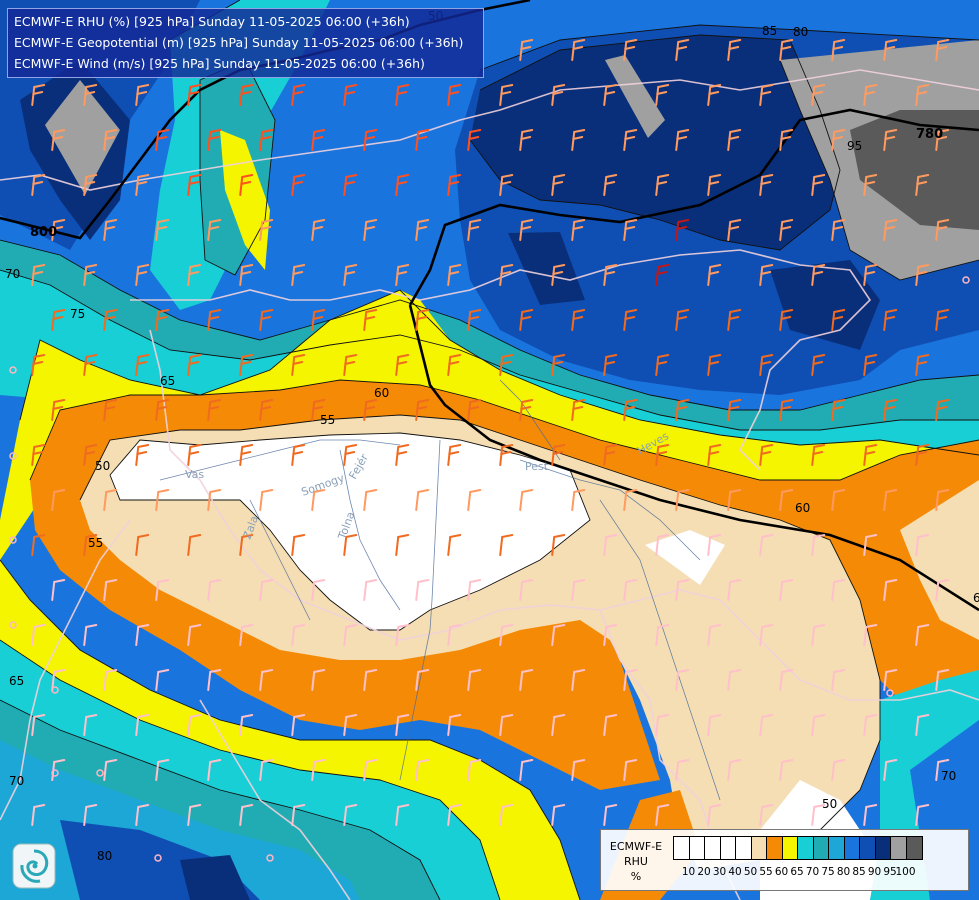 The height and width of the screenshot is (900, 979). Describe the element at coordinates (327, 420) in the screenshot. I see `svg-text: 55` at that location.